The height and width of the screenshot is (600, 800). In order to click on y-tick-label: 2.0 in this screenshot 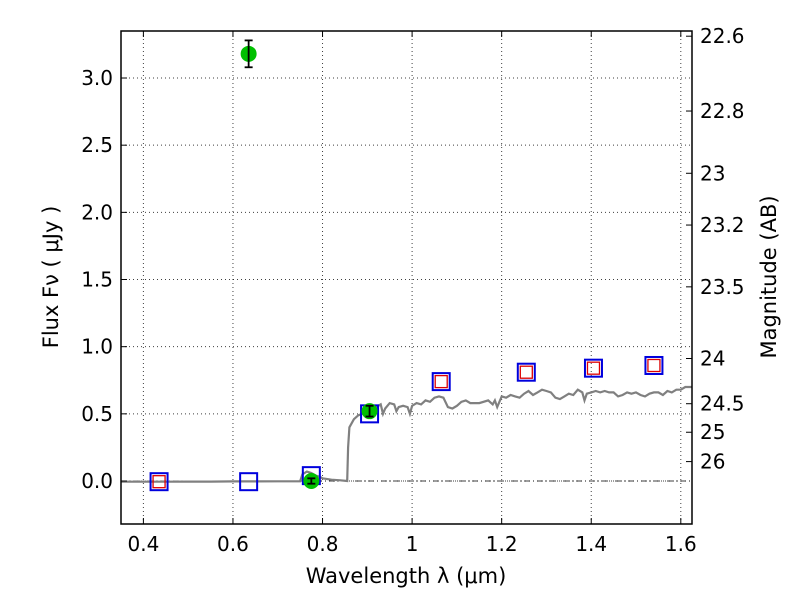, I will do `click(97, 212)`.